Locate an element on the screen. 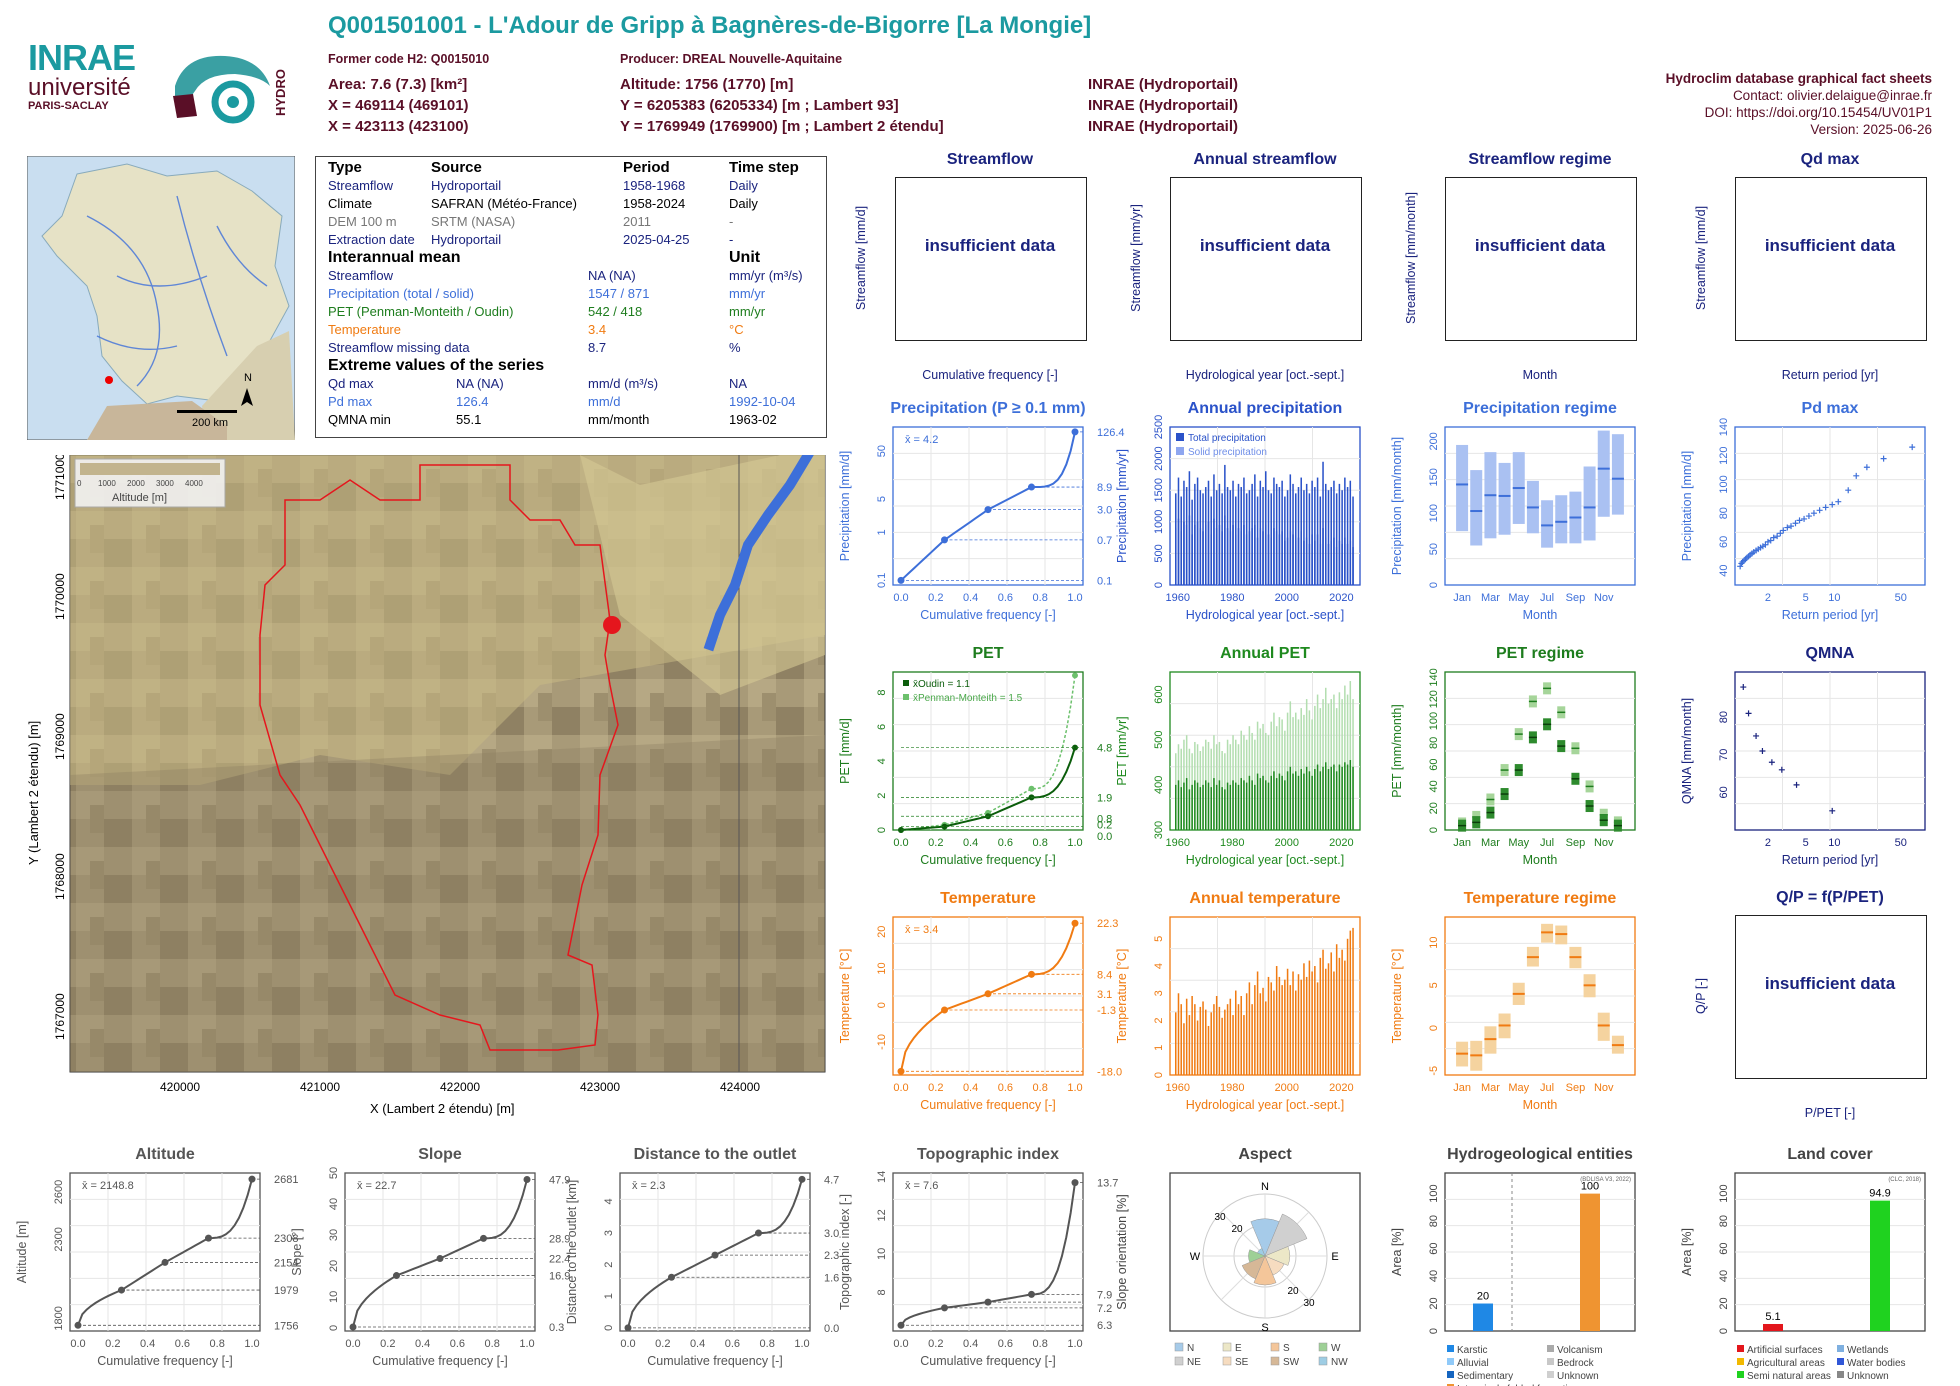 The width and height of the screenshot is (1960, 1386). altitude-value-label: 2308 is located at coordinates (286, 1239).